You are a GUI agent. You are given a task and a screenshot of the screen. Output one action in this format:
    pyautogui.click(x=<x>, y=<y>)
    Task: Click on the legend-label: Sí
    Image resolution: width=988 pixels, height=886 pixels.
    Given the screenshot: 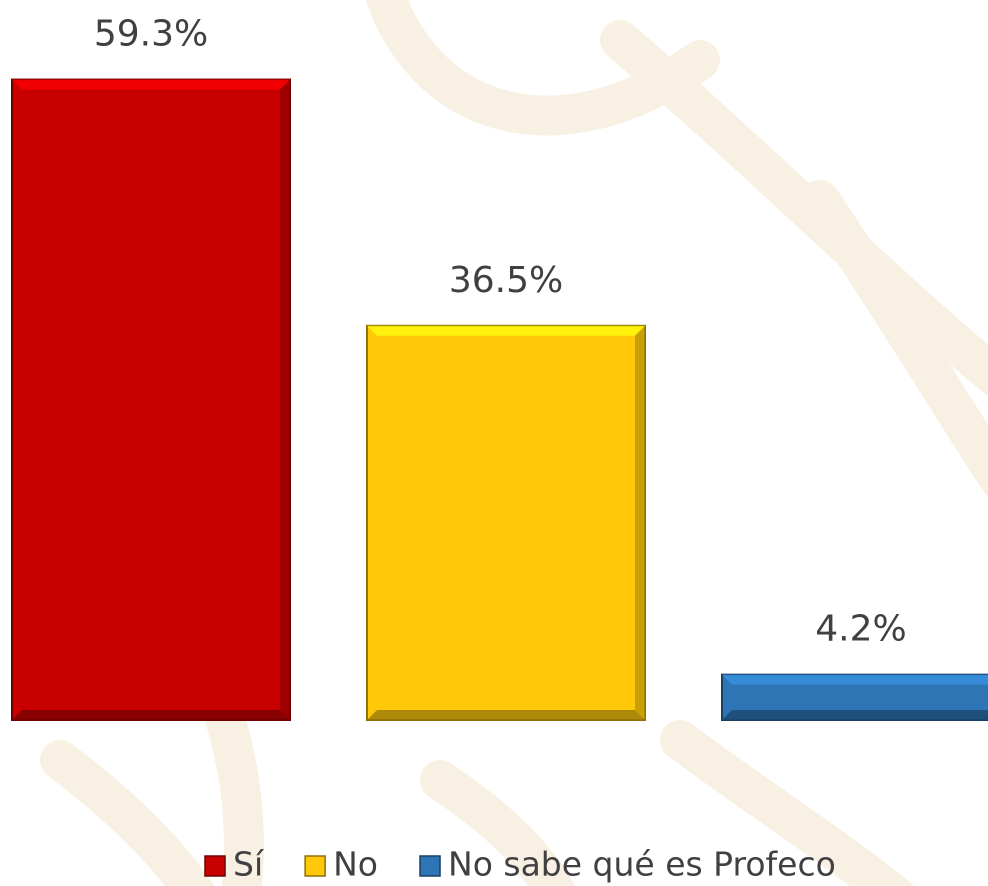 What is the action you would take?
    pyautogui.click(x=249, y=864)
    